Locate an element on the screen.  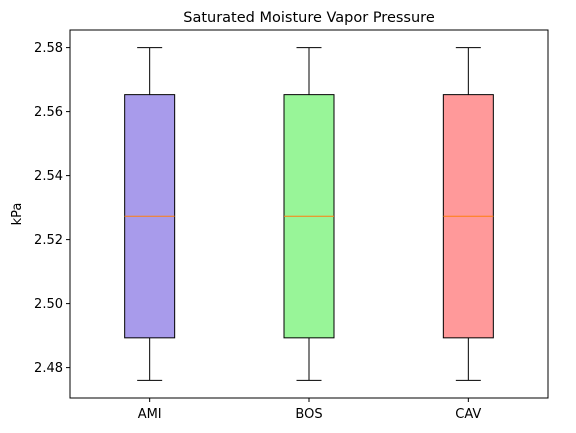
y-tick-label: 2.50 is located at coordinates (48, 304).